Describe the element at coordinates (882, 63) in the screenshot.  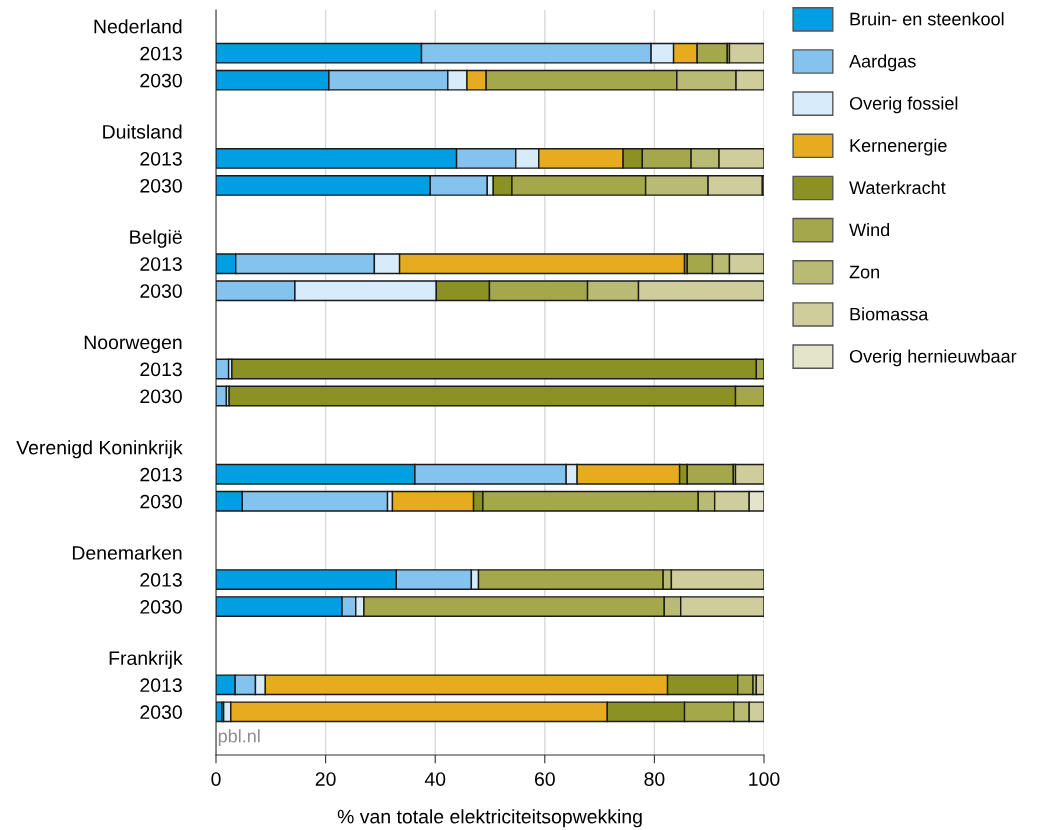
I see `legend-label: Aardgas` at that location.